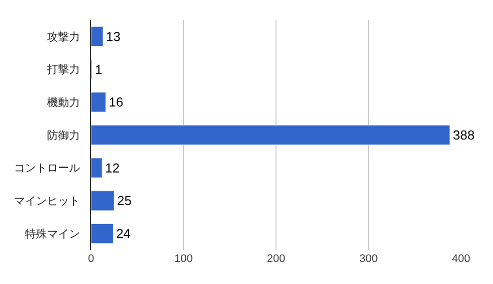  I want to click on x-tick-label: 200, so click(276, 259).